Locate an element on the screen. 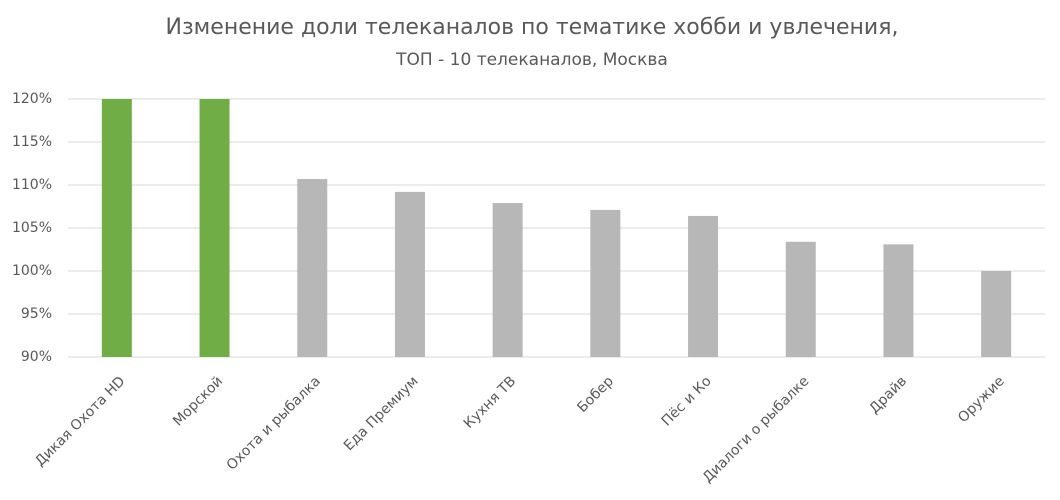 The height and width of the screenshot is (500, 1060). x-tick-label: Охота и рыбалка is located at coordinates (274, 423).